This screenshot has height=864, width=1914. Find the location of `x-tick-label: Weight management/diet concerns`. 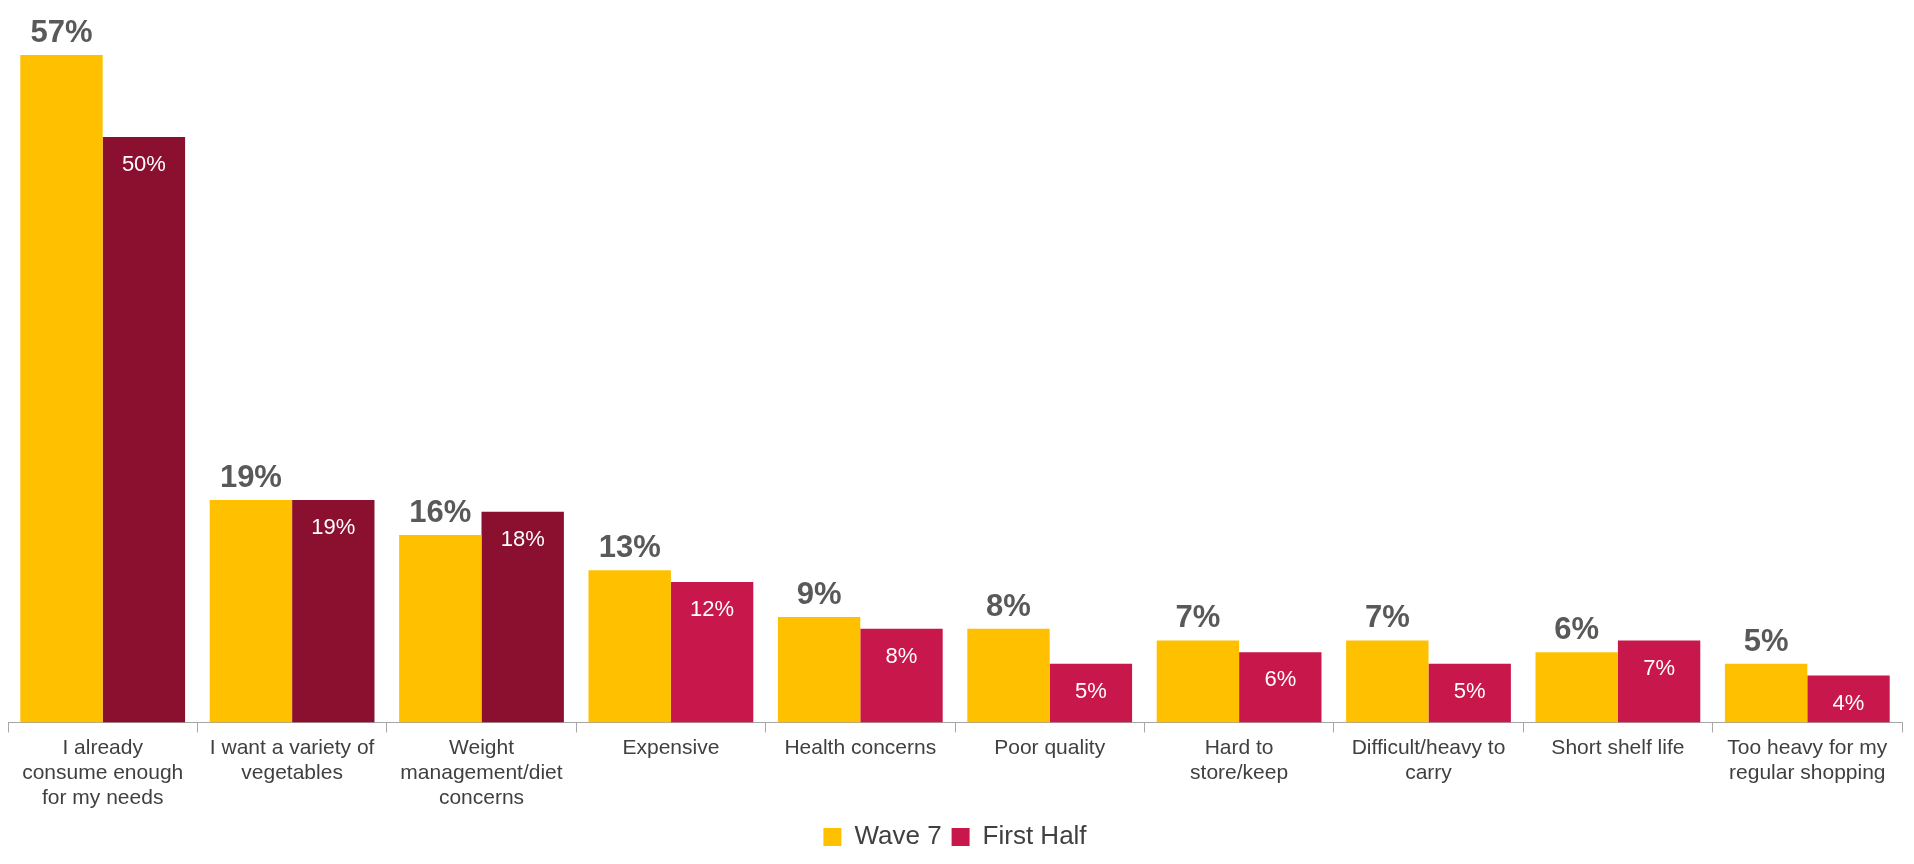

x-tick-label: Weight management/diet concerns is located at coordinates (481, 771).